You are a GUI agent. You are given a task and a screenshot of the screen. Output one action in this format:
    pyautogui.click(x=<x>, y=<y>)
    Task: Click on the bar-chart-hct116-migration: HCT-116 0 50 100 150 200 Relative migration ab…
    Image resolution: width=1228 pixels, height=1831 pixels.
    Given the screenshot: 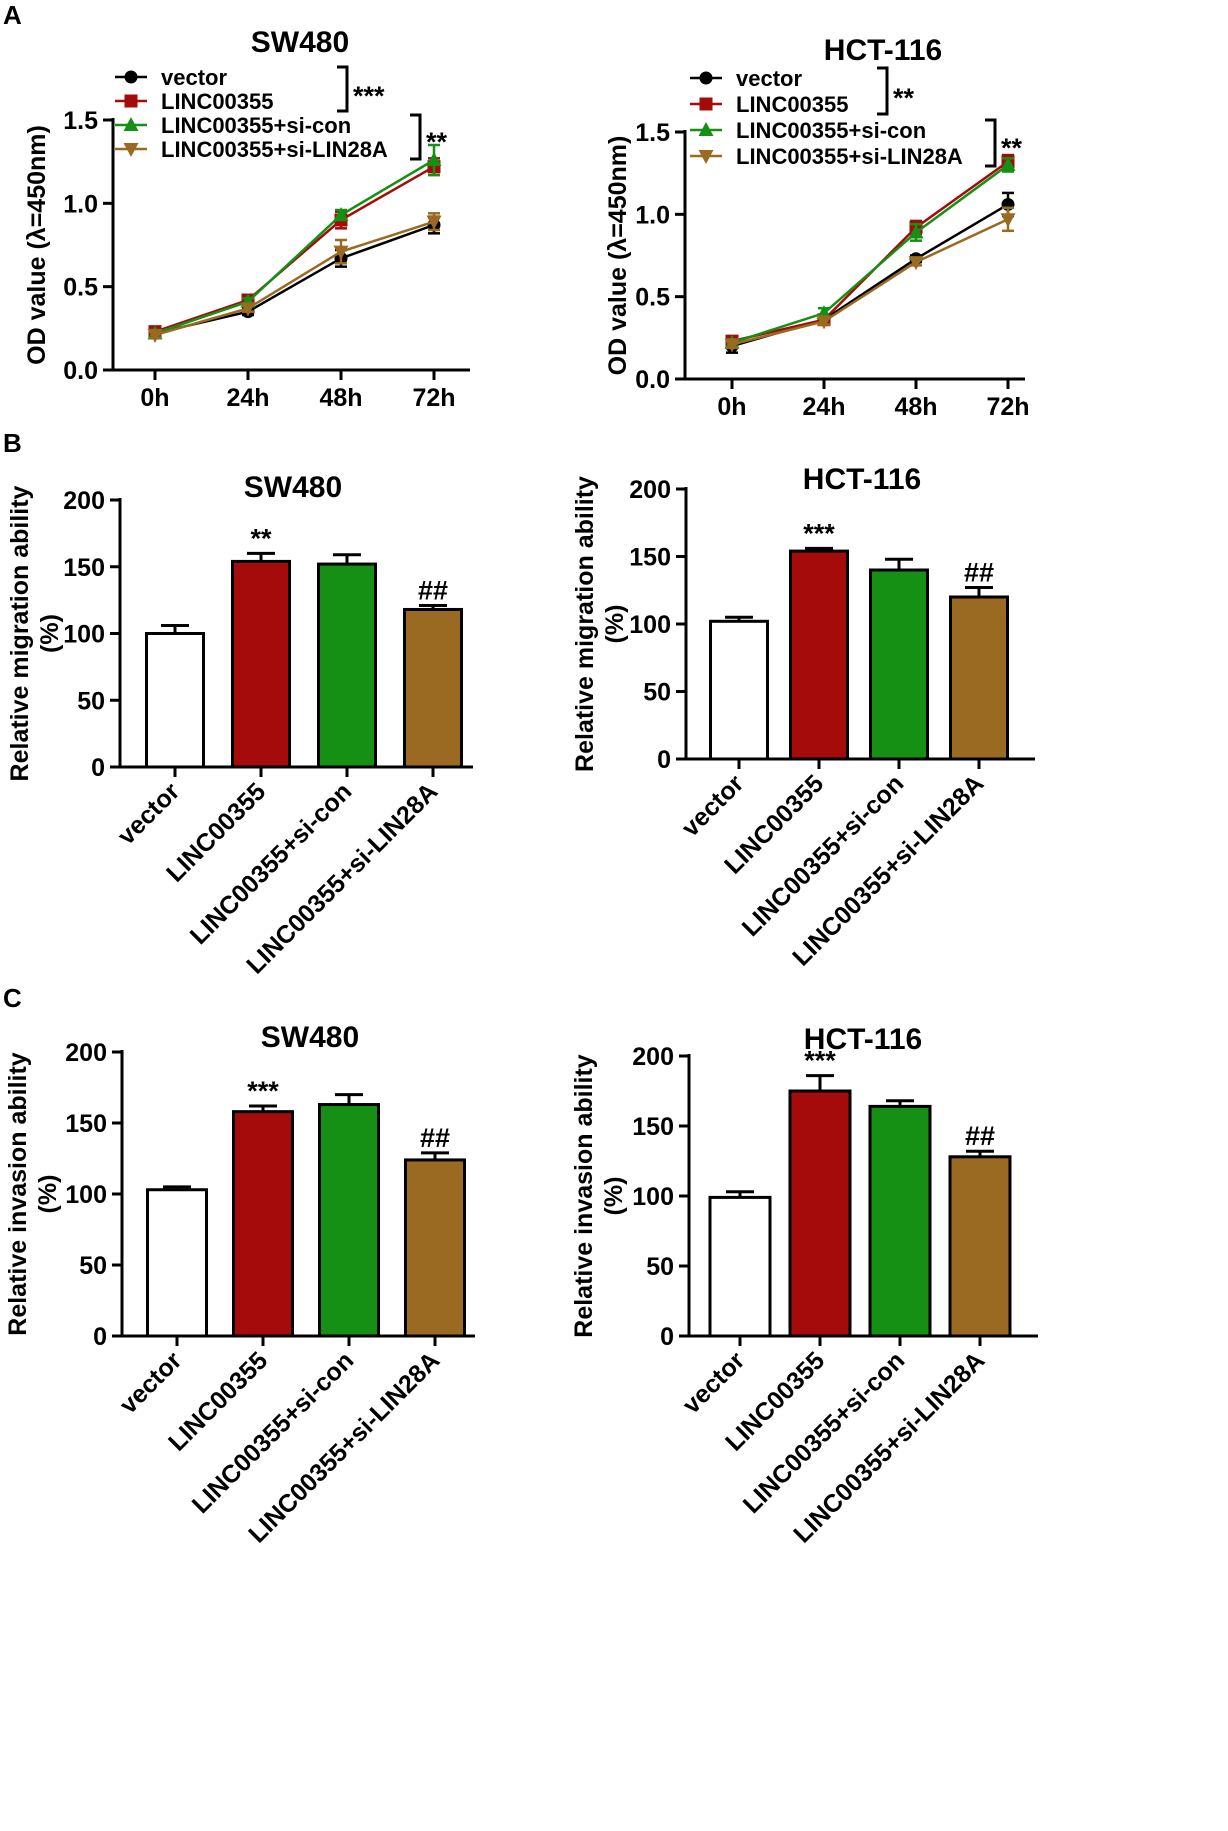 What is the action you would take?
    pyautogui.click(x=860, y=730)
    